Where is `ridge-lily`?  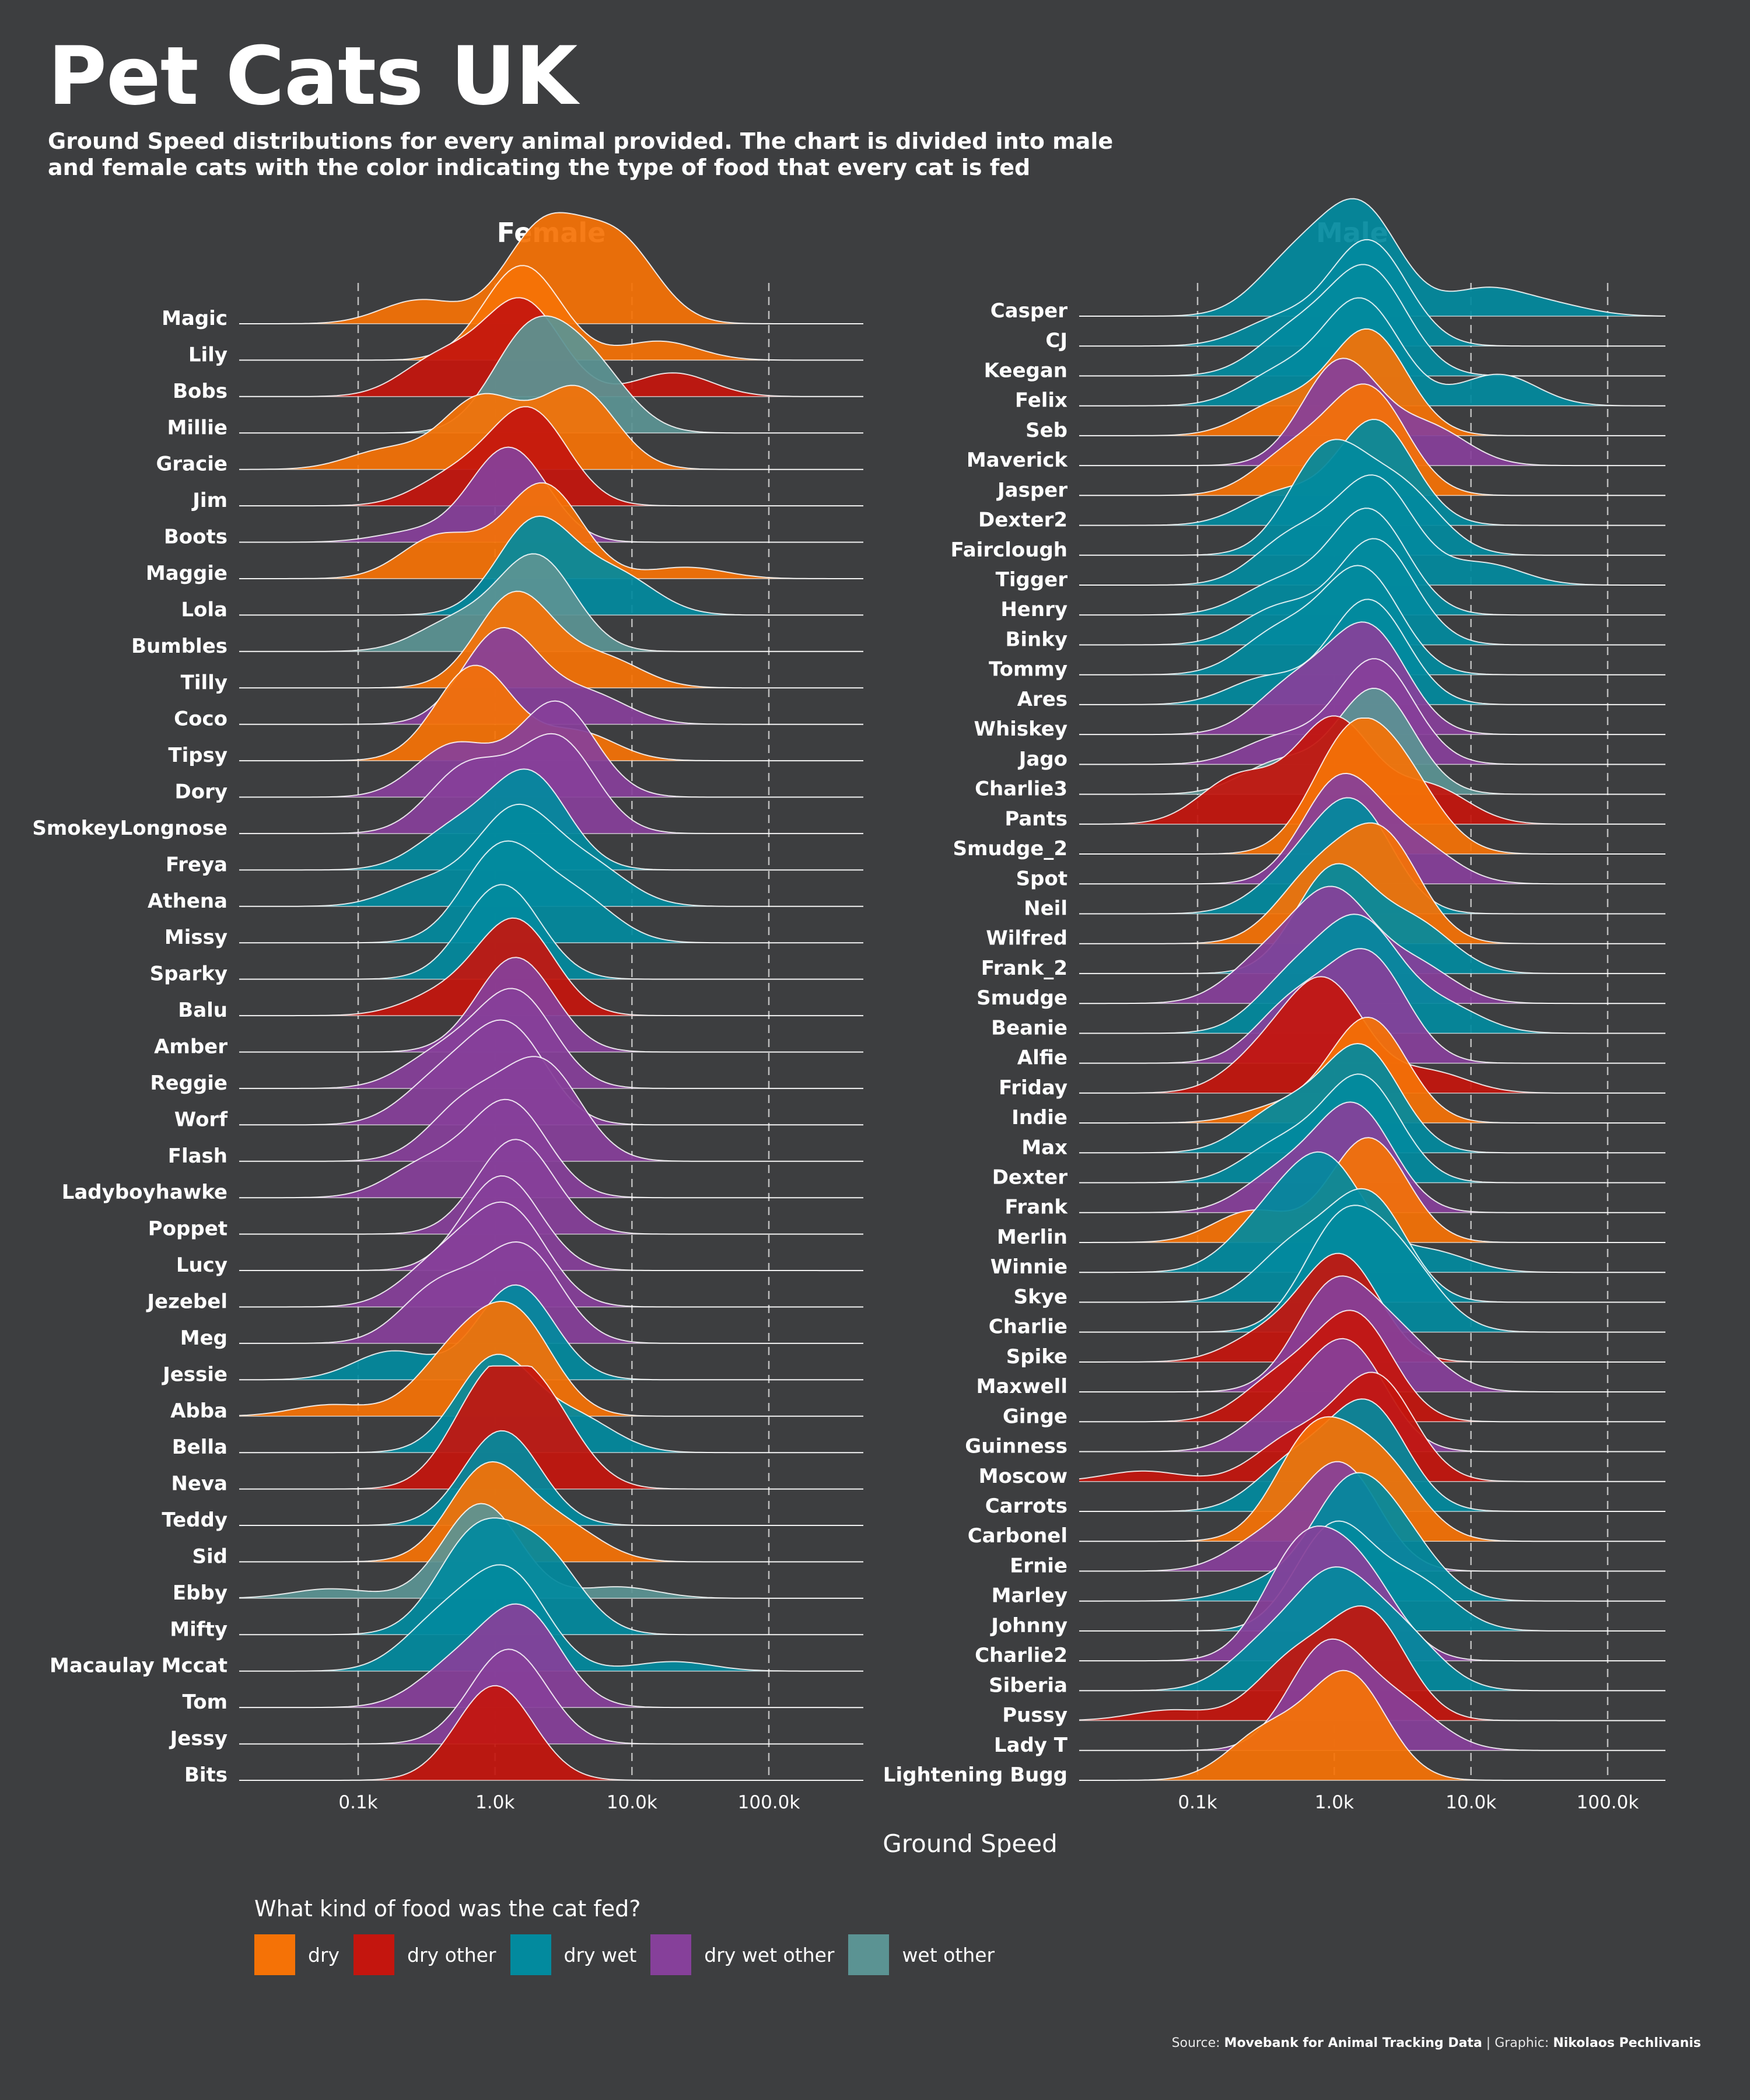 ridge-lily is located at coordinates (551, 312).